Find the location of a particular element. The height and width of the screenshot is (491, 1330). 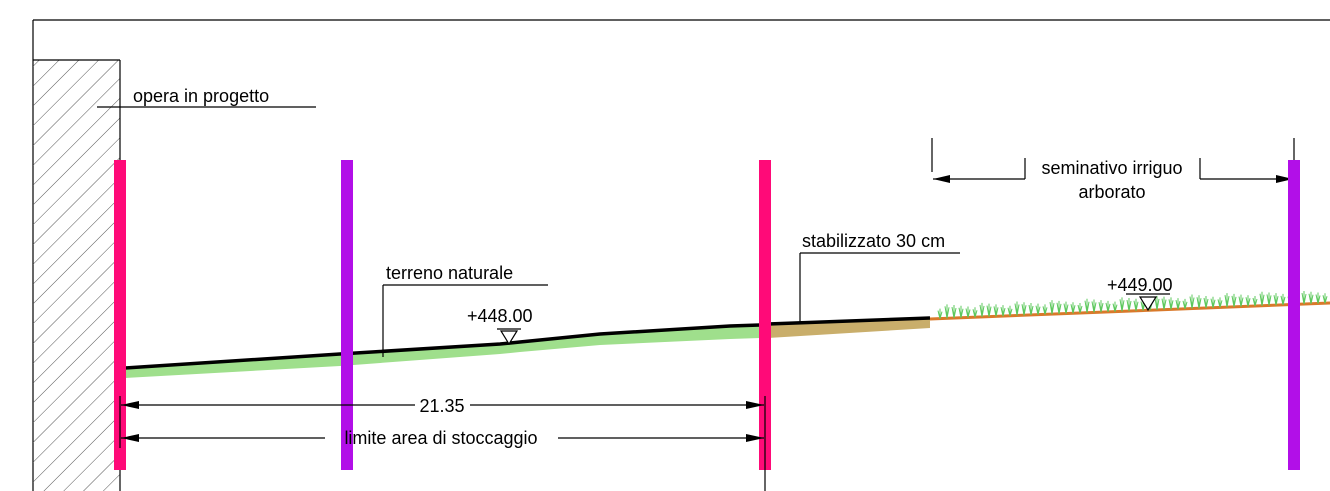

elevation-448-label: +448.00 is located at coordinates (500, 316).